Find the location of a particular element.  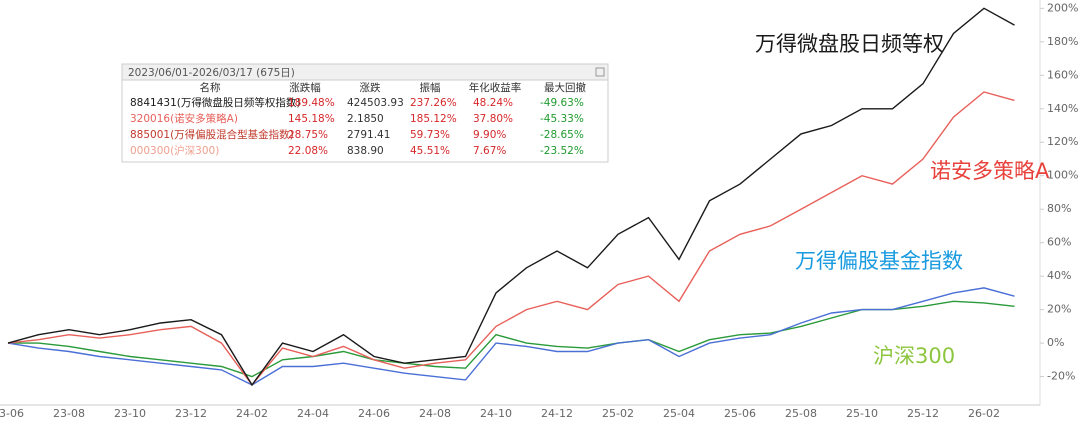

table-cell: -49.63% is located at coordinates (562, 103).